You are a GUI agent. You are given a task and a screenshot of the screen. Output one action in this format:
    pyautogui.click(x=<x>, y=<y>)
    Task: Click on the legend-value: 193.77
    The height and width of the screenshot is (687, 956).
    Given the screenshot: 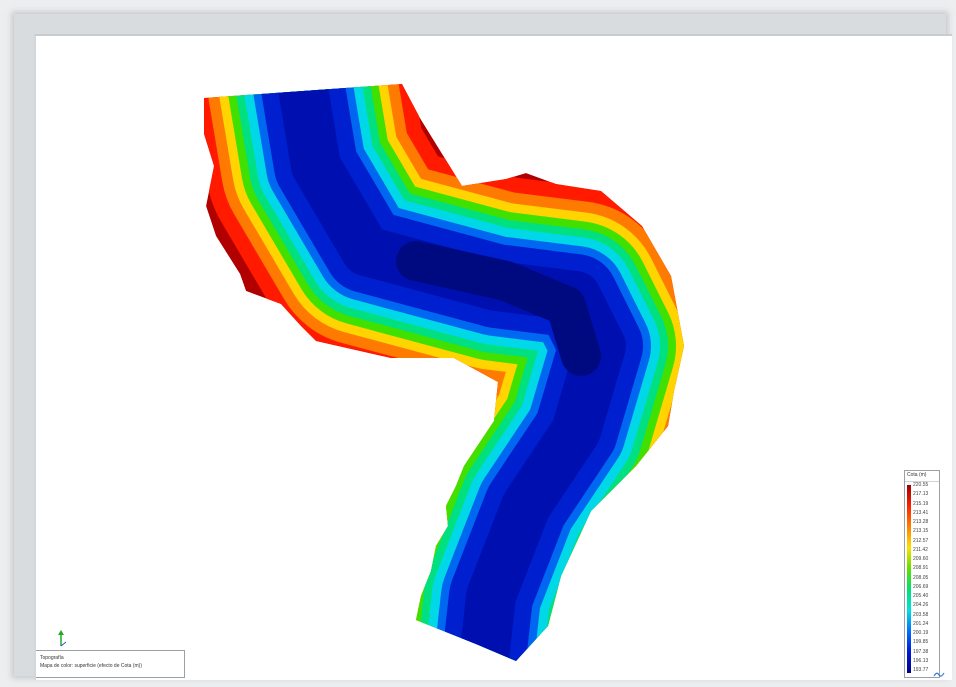 What is the action you would take?
    pyautogui.click(x=921, y=670)
    